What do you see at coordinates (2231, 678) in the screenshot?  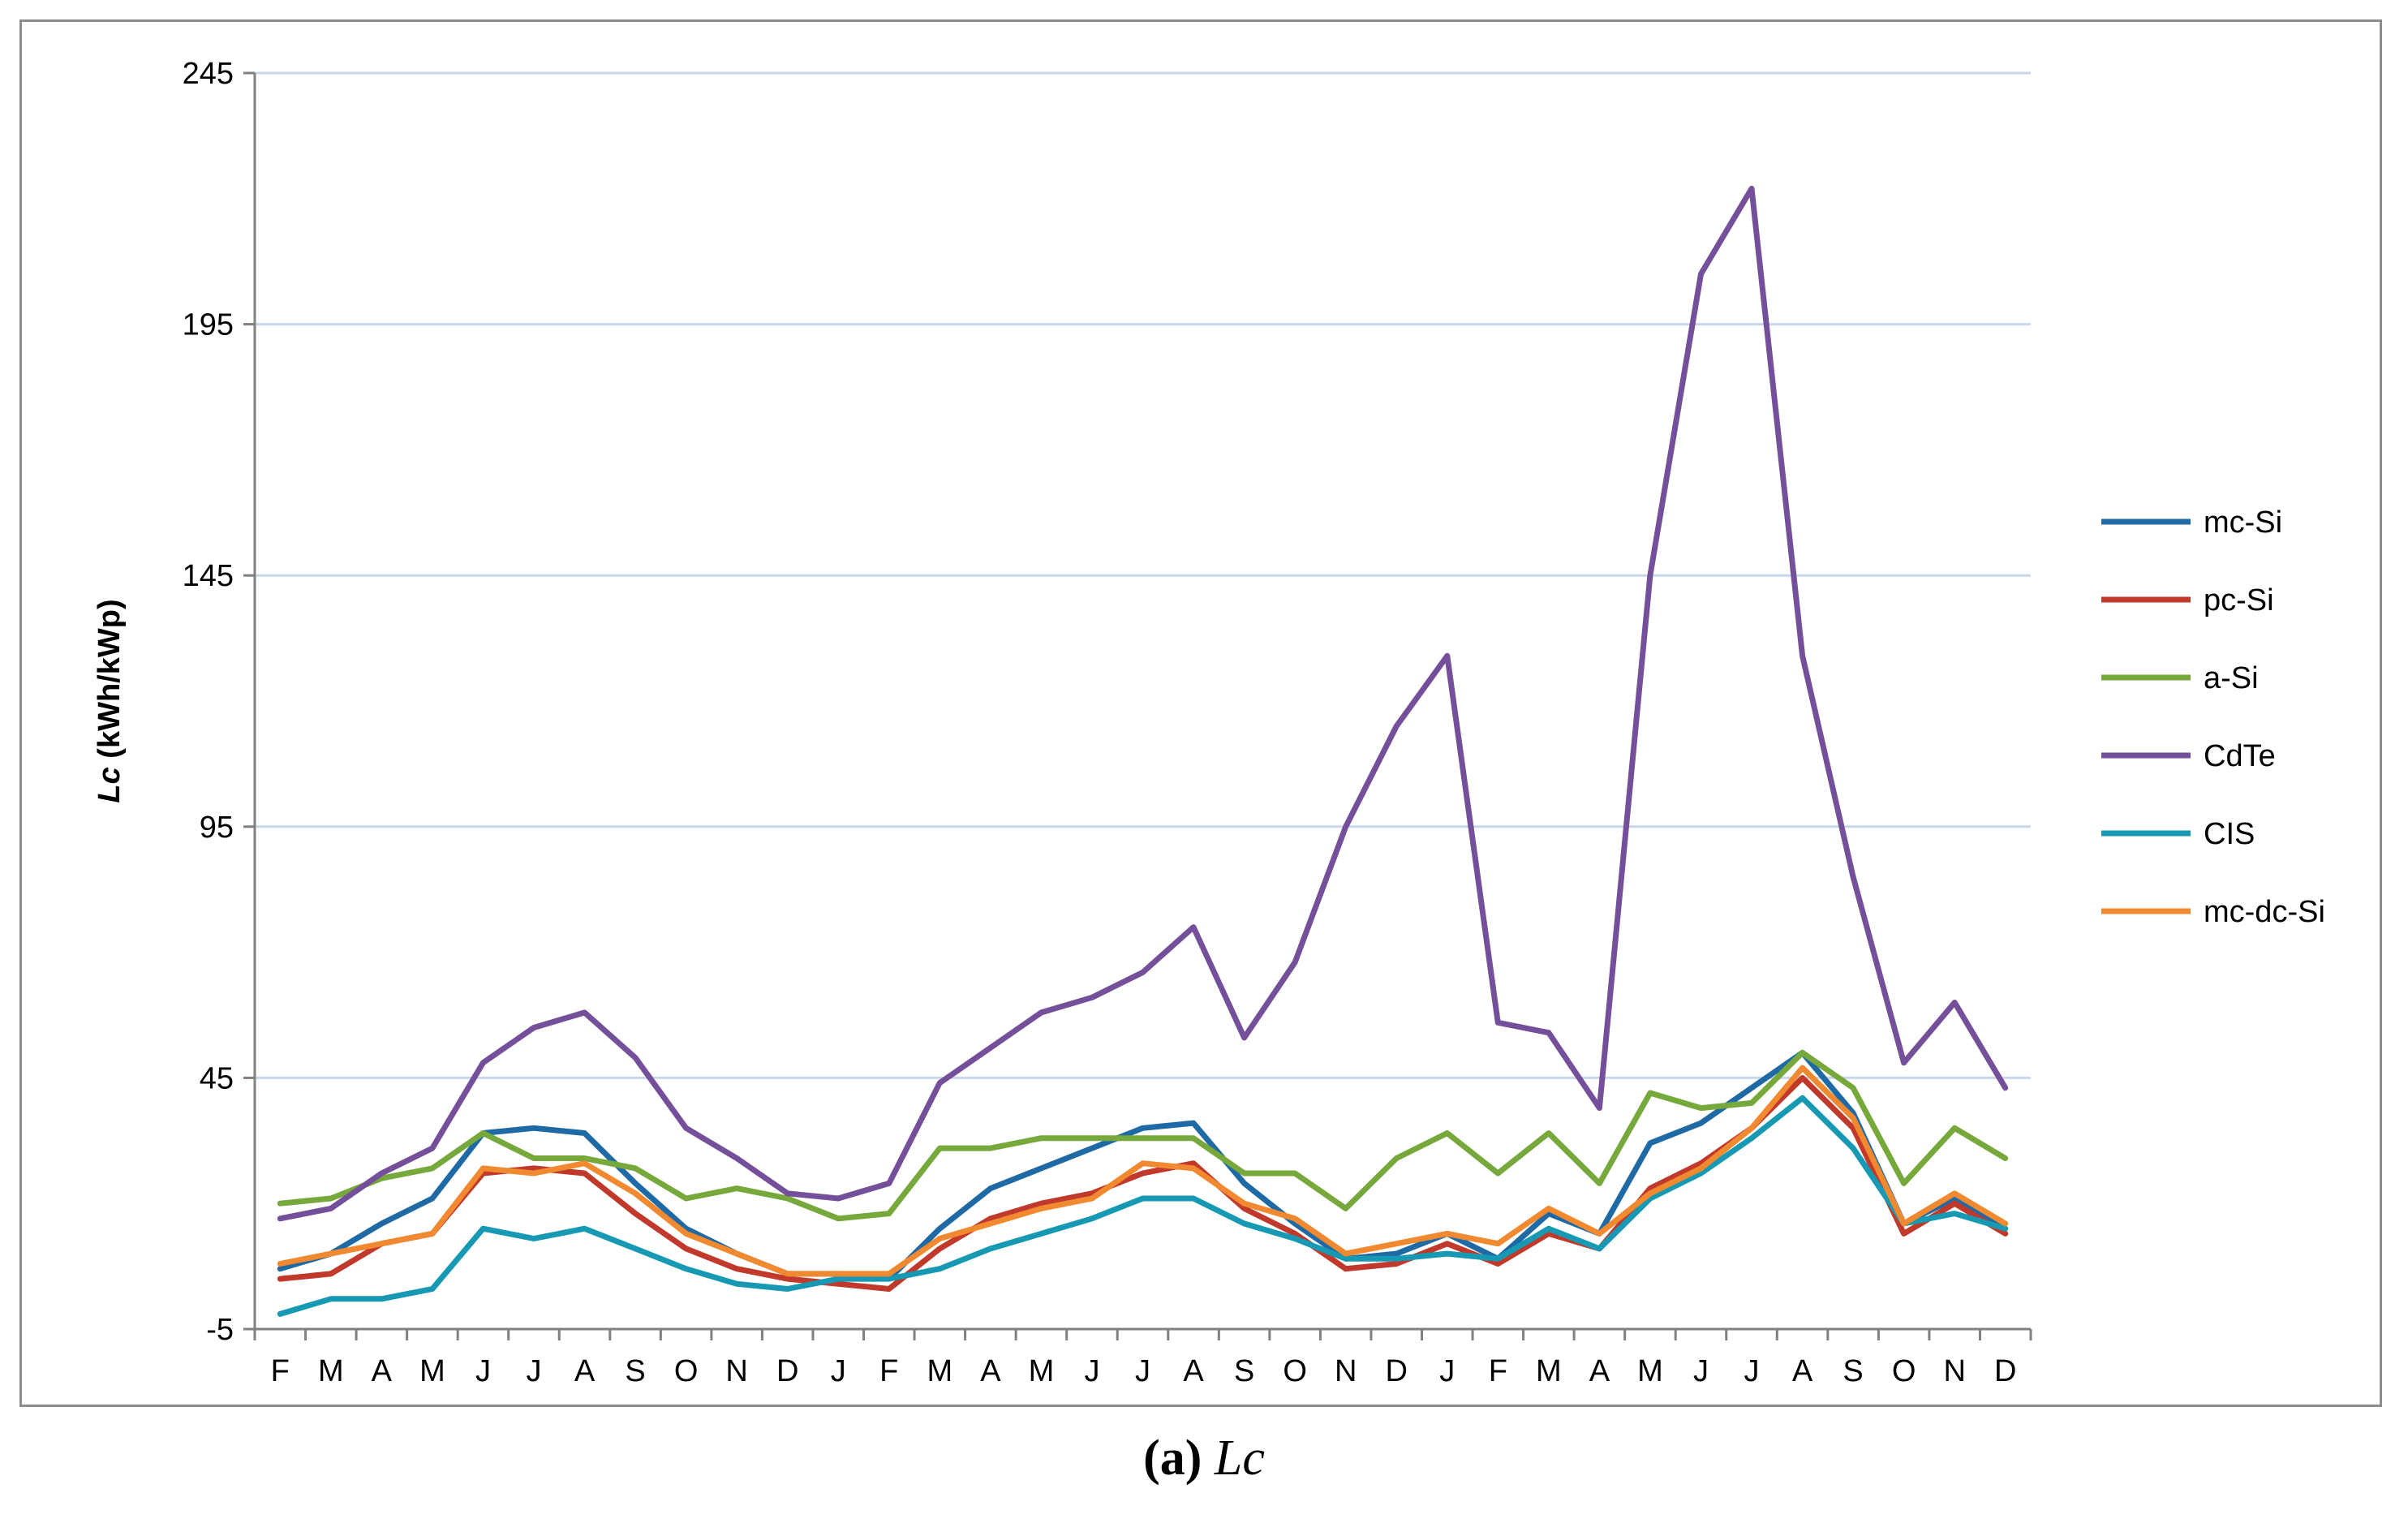 I see `legend-label: a-Si` at bounding box center [2231, 678].